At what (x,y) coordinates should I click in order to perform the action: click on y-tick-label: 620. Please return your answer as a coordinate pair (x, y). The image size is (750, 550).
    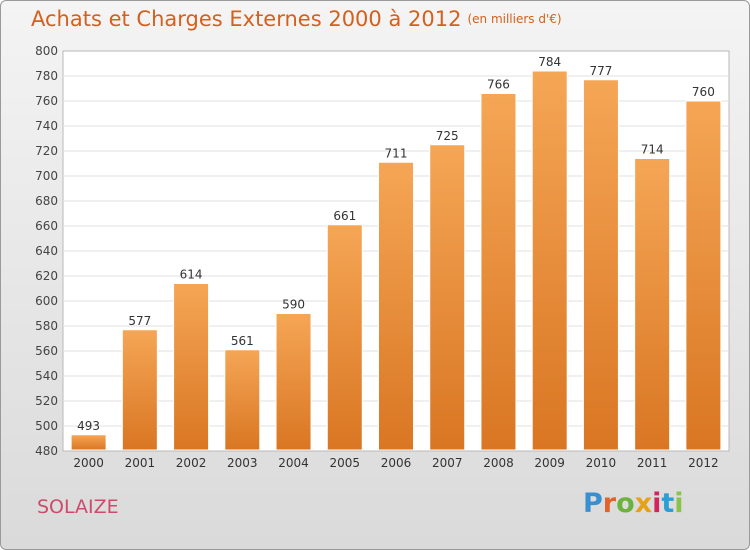
    Looking at the image, I should click on (46, 276).